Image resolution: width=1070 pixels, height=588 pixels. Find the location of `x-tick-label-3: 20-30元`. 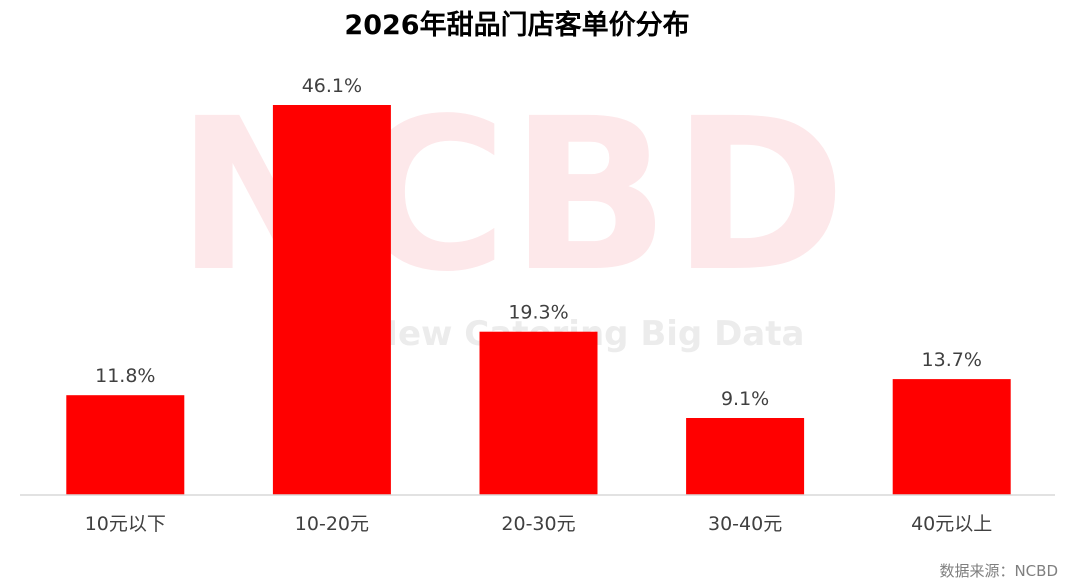

x-tick-label-3: 20-30元 is located at coordinates (538, 524).